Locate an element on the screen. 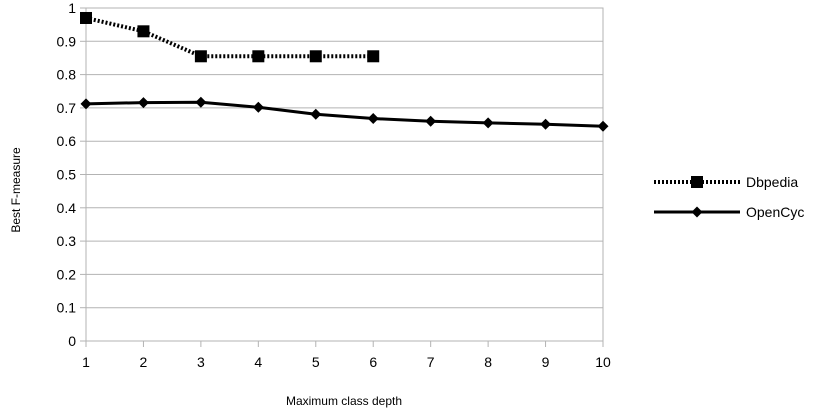 Image resolution: width=827 pixels, height=420 pixels. legend-label: Dbpedia is located at coordinates (772, 182).